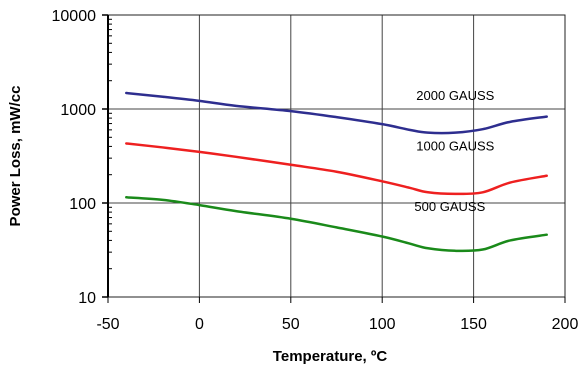 This screenshot has width=587, height=380. Describe the element at coordinates (455, 95) in the screenshot. I see `curve-label-0: 2000 GAUSS` at that location.